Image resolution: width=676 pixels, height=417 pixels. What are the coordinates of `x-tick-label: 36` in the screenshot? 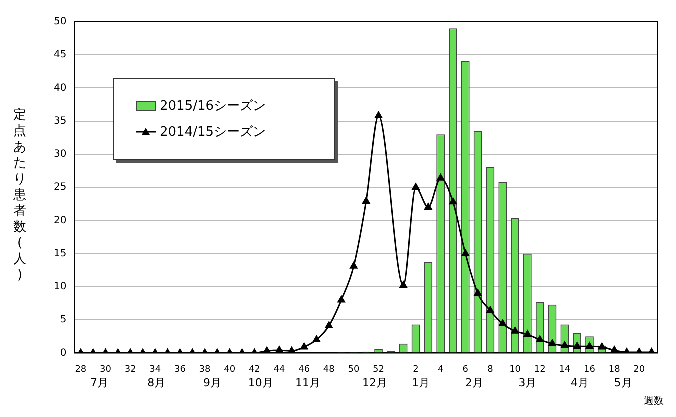 It's located at (180, 369).